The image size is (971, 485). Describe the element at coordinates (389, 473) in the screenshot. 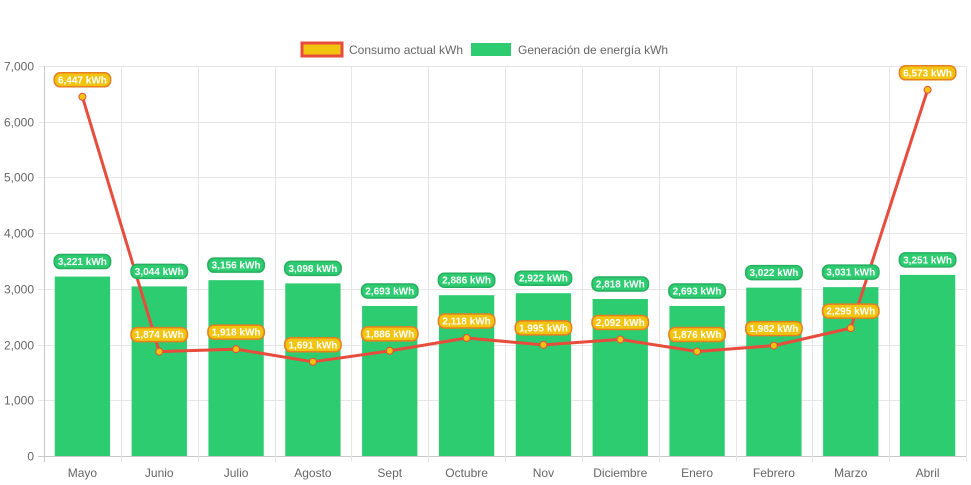

I see `x-tick-label: Sept` at that location.